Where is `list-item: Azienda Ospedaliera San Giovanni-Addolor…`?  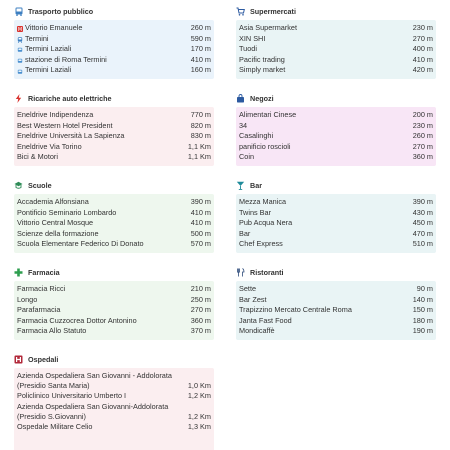 list-item: Azienda Ospedaliera San Giovanni-Addolor… is located at coordinates (114, 412).